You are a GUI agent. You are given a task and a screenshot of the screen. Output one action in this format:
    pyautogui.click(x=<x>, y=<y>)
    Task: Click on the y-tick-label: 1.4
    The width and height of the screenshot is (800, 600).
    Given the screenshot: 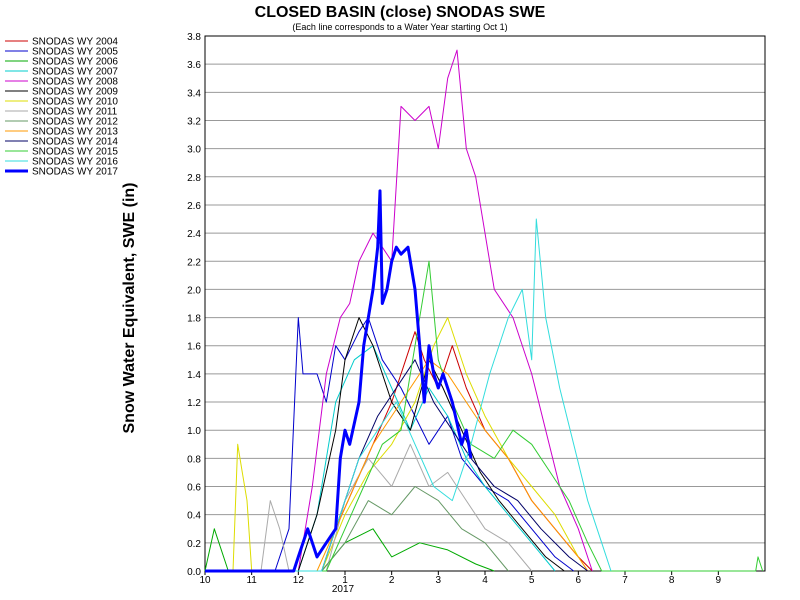 What is the action you would take?
    pyautogui.click(x=194, y=375)
    